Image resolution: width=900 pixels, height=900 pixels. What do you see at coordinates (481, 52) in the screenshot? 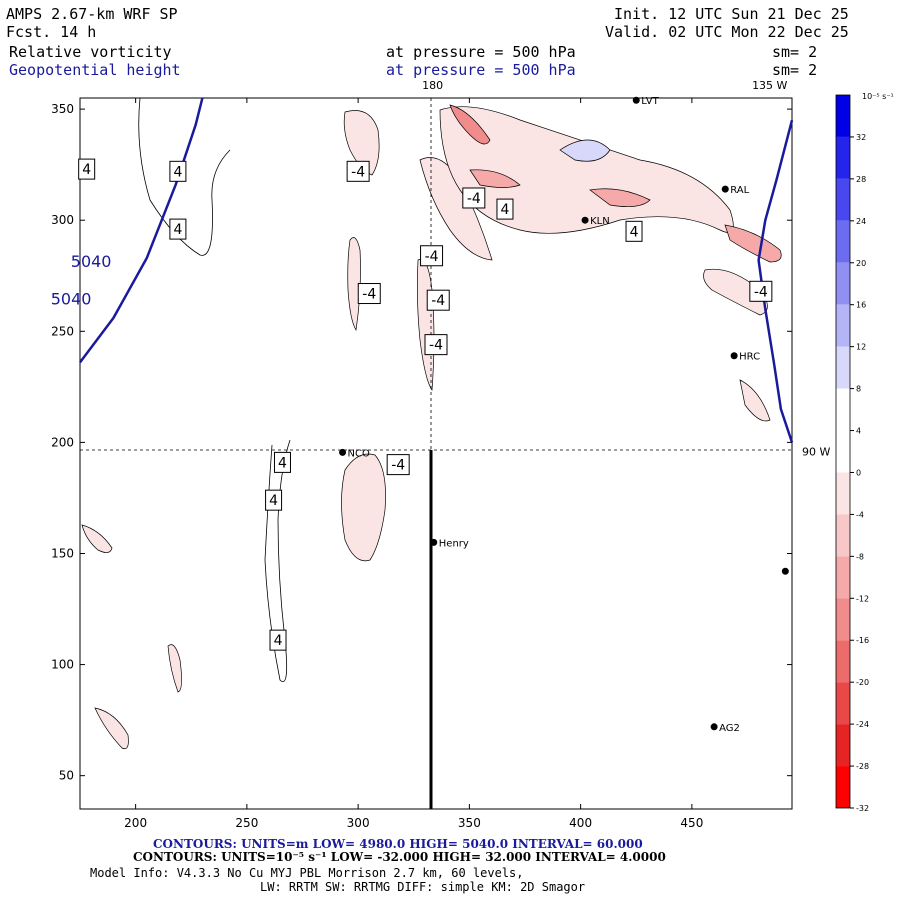
I see `field1-level: at pressure = 500 hPa` at bounding box center [481, 52].